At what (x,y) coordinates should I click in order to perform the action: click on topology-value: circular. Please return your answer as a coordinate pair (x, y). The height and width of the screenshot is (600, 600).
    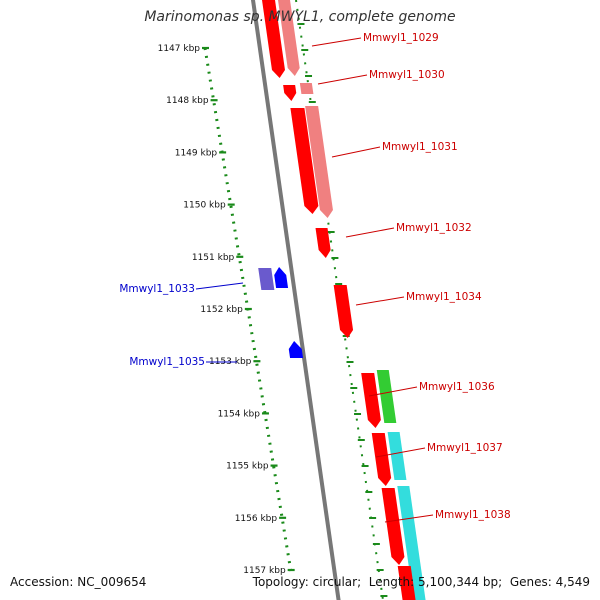
    Looking at the image, I should click on (335, 582).